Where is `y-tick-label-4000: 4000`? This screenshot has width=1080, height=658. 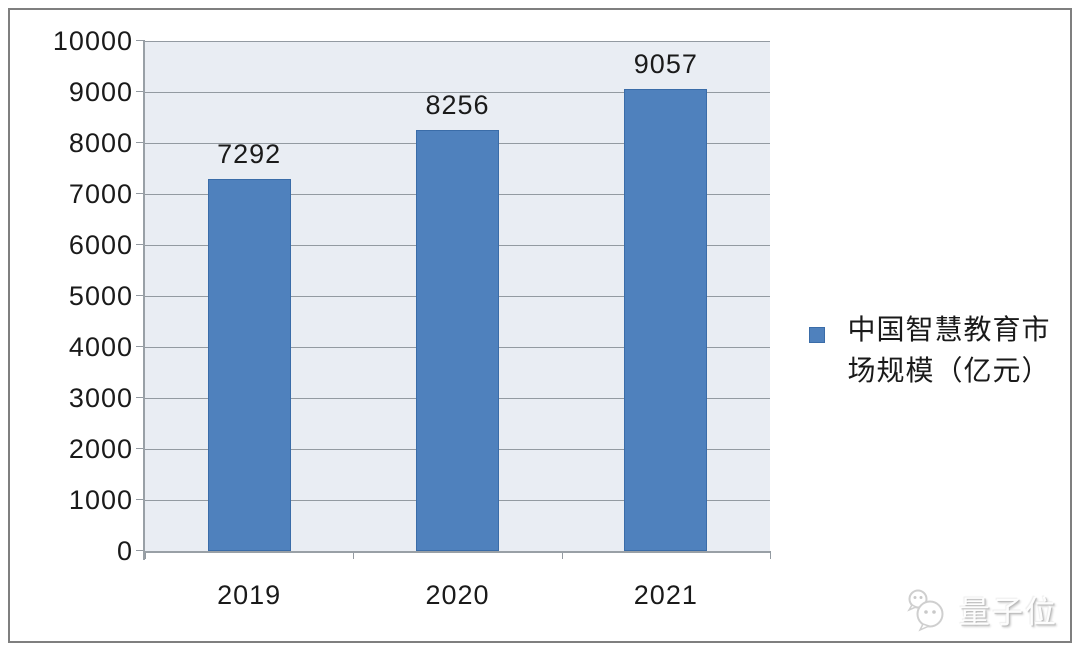 y-tick-label-4000: 4000 is located at coordinates (100, 347).